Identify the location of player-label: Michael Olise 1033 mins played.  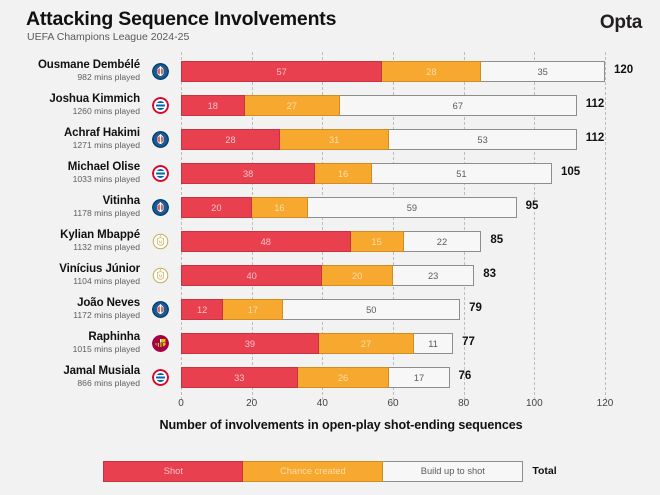
(70, 172).